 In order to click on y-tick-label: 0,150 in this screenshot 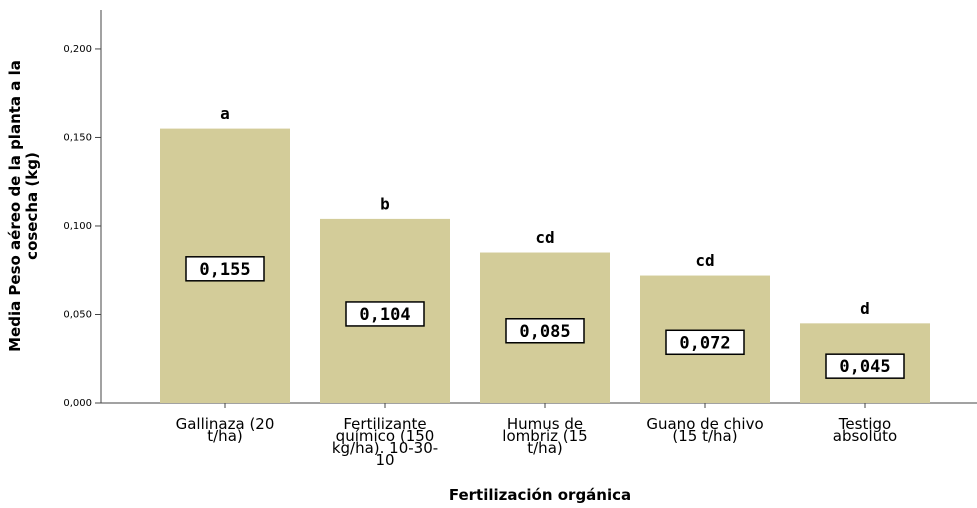, I will do `click(77, 137)`.